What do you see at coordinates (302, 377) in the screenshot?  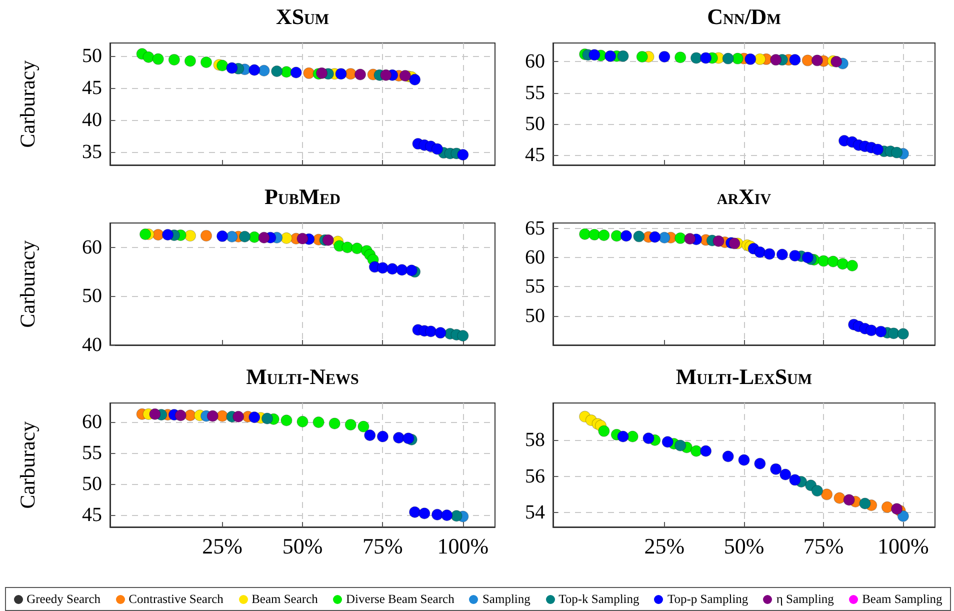 I see `chart-title: Multi-News` at bounding box center [302, 377].